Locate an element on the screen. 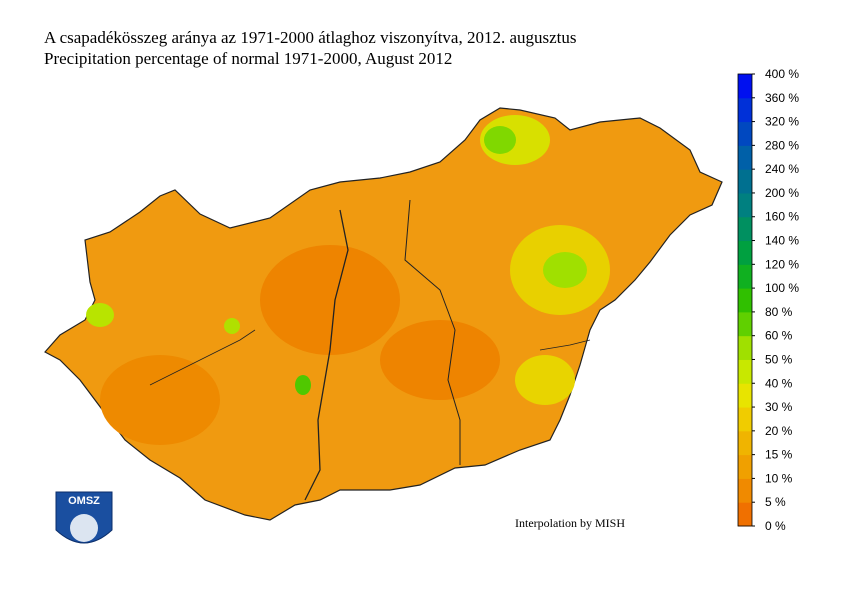  logo-emblem is located at coordinates (84, 528).